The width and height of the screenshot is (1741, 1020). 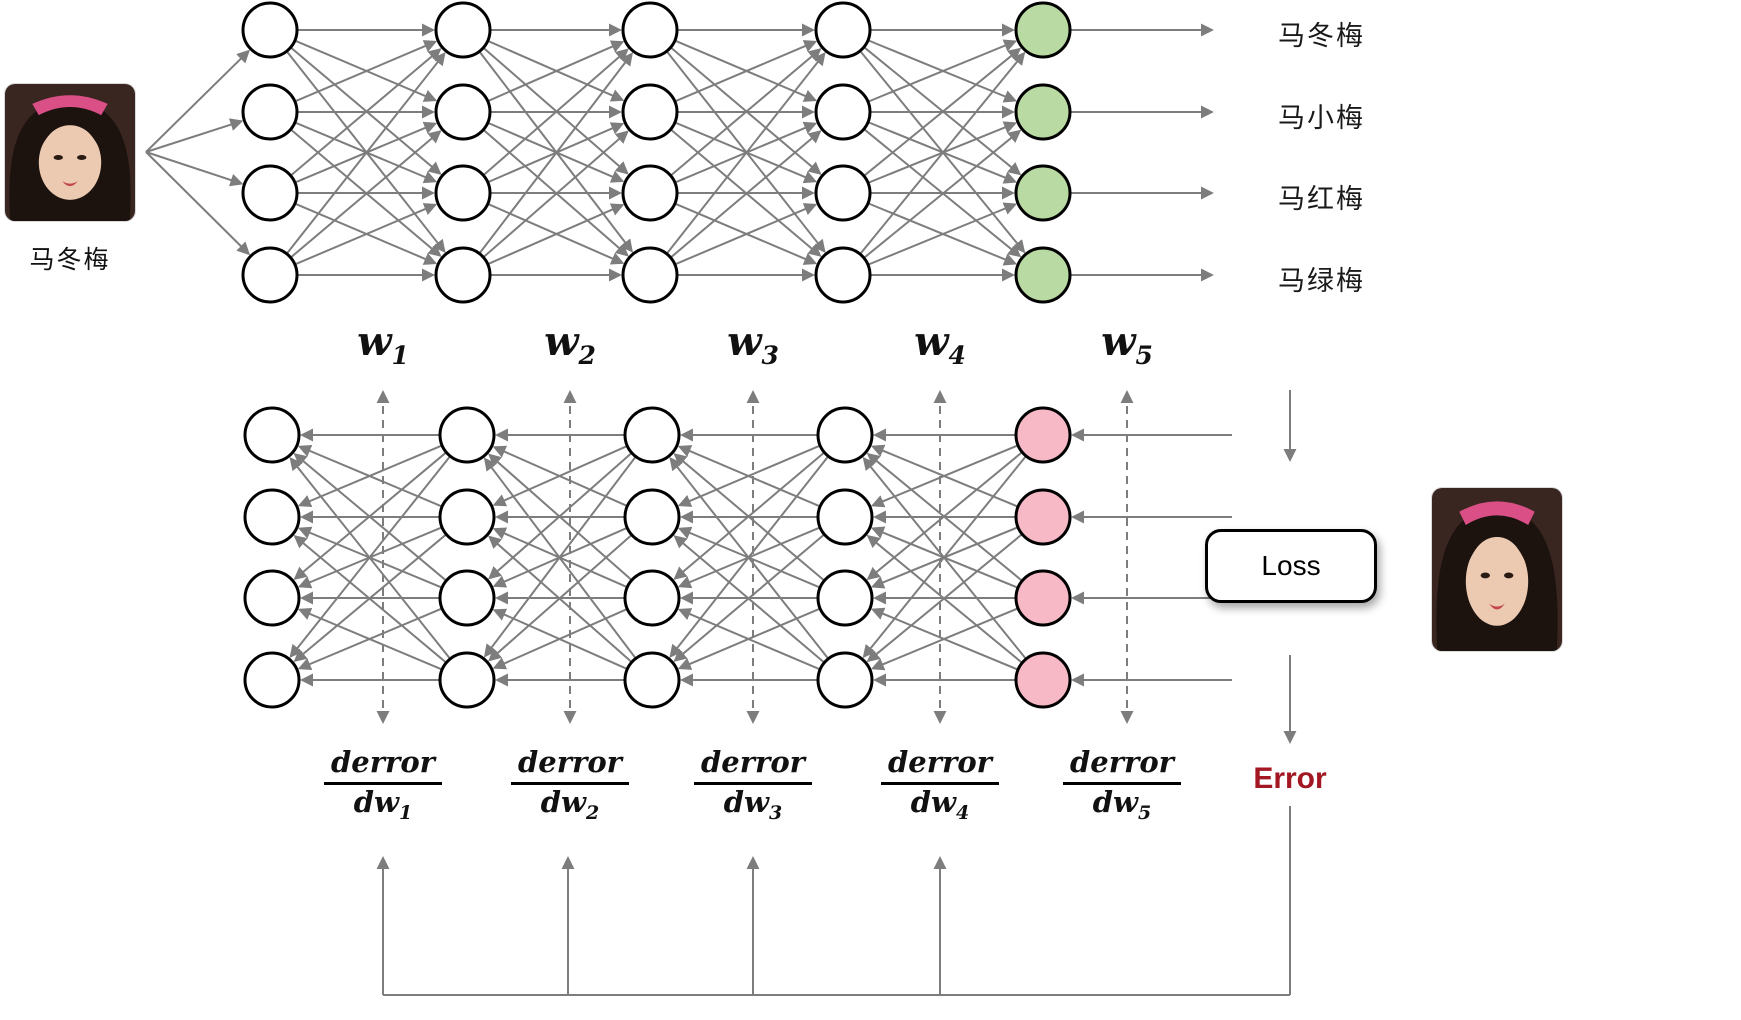 I want to click on top-network-nodes, so click(x=656, y=152).